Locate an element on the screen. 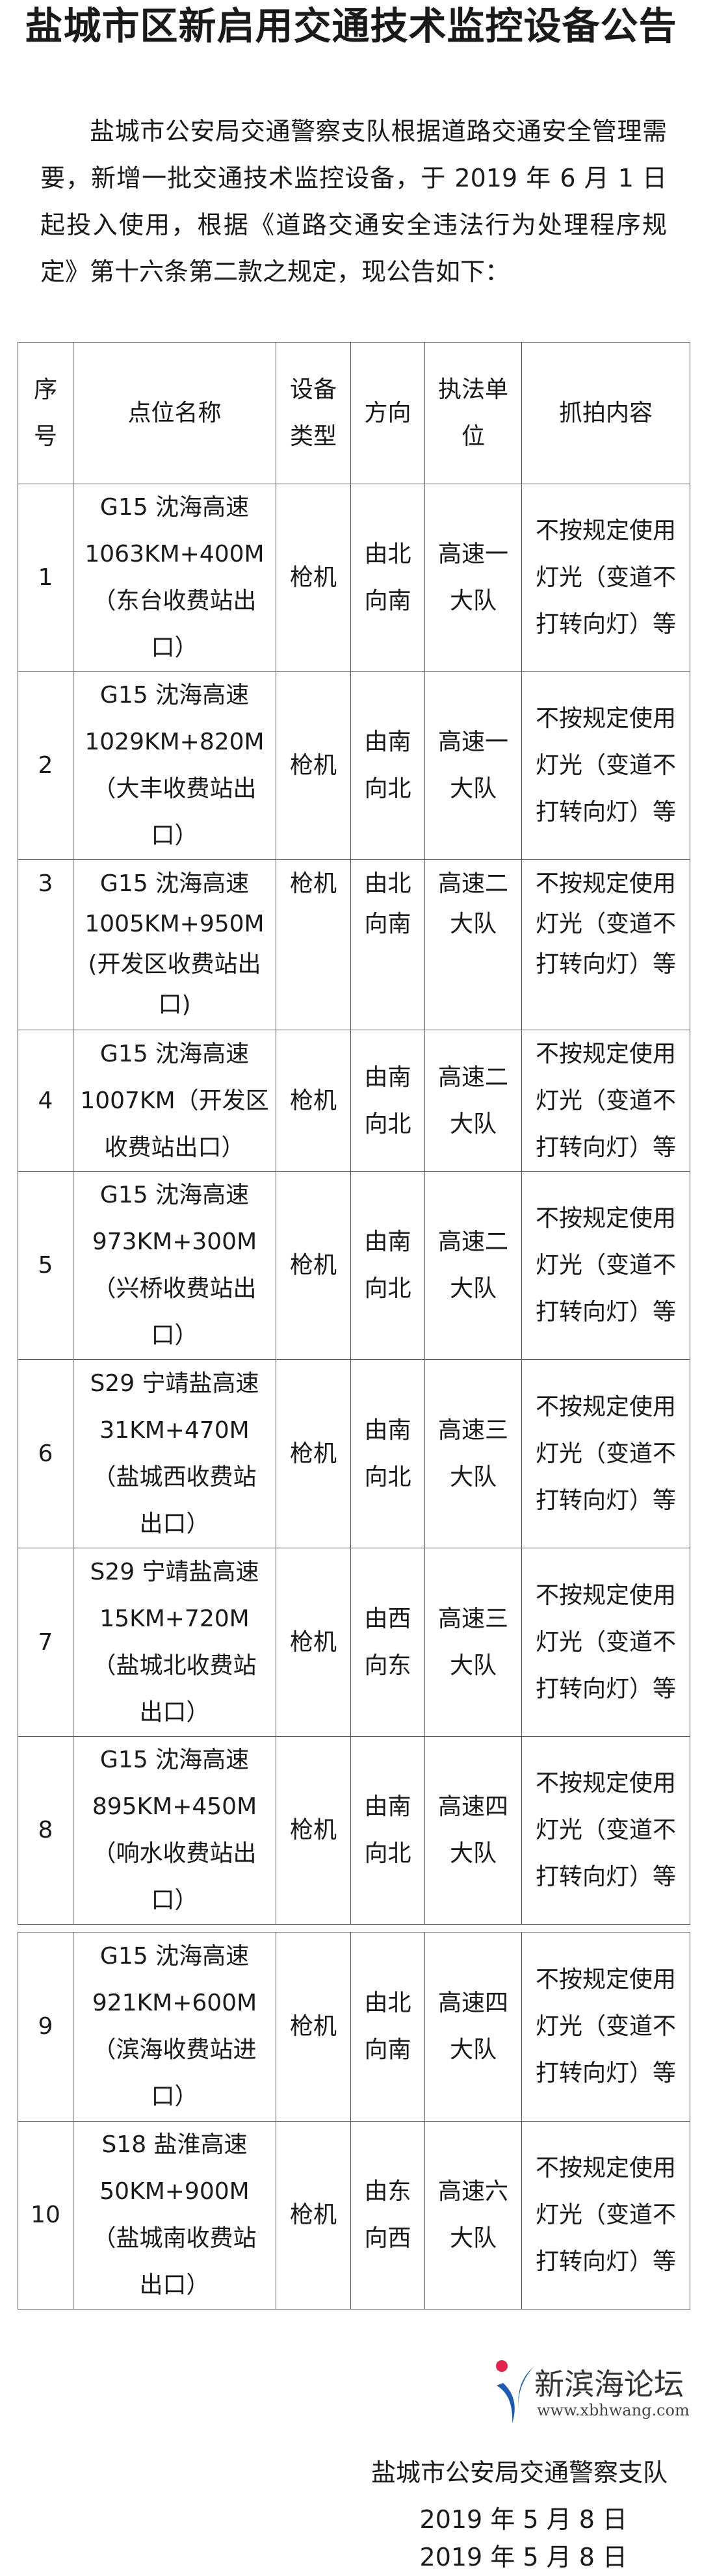 The image size is (702, 2576). cell-no-text: 5 is located at coordinates (45, 1265).